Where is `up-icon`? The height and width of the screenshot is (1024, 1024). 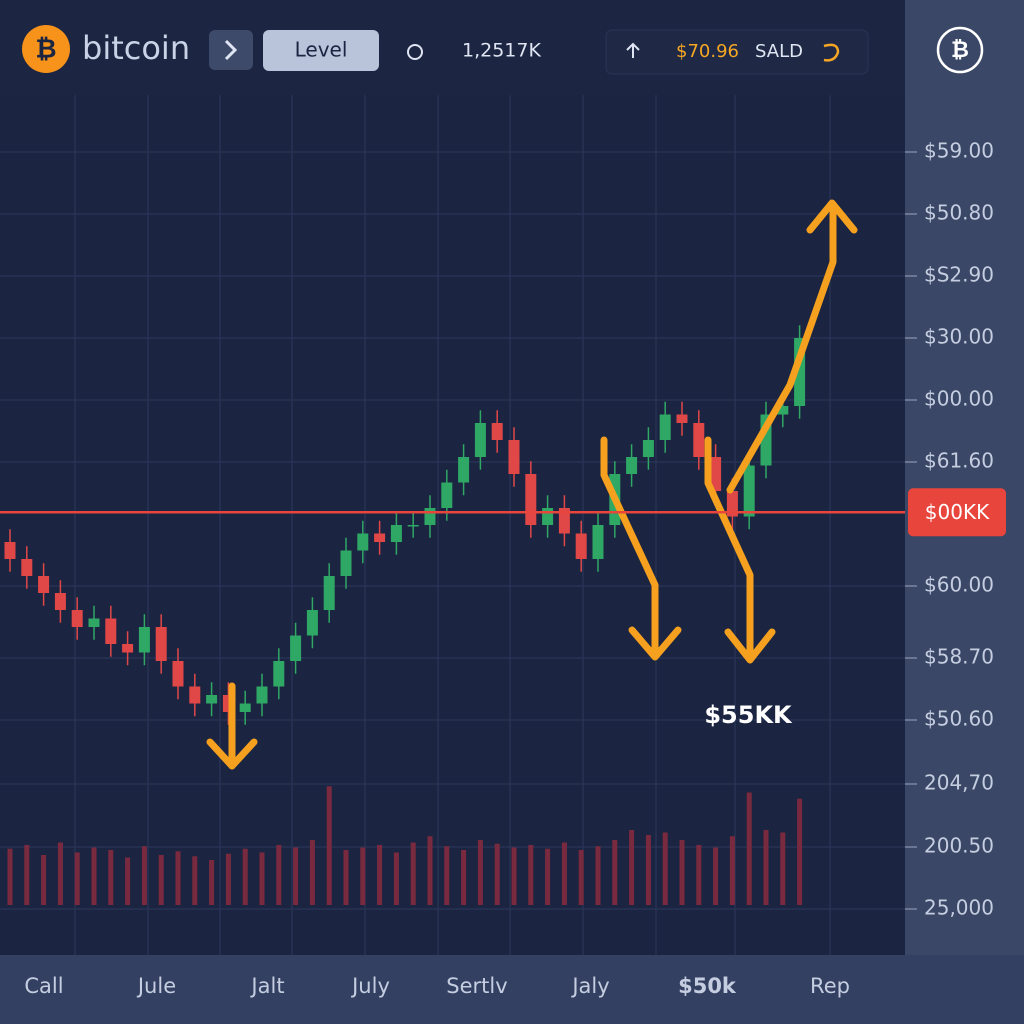
up-icon is located at coordinates (633, 50).